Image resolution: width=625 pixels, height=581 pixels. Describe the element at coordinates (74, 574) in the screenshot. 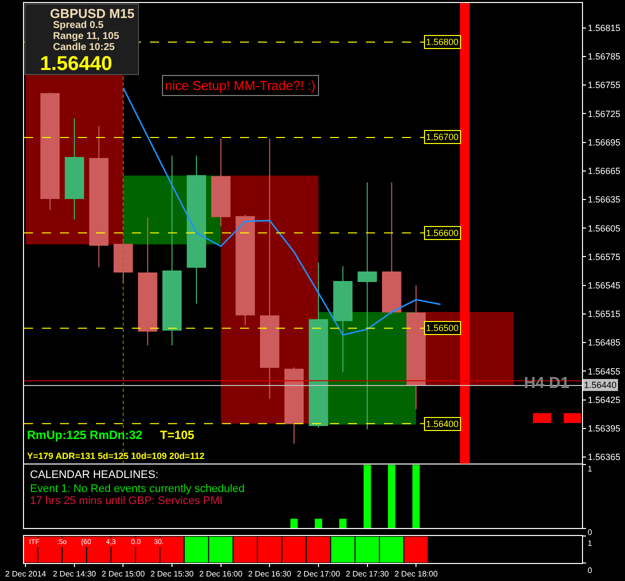

I see `x-tick-label: 2 Dec 14:30` at that location.